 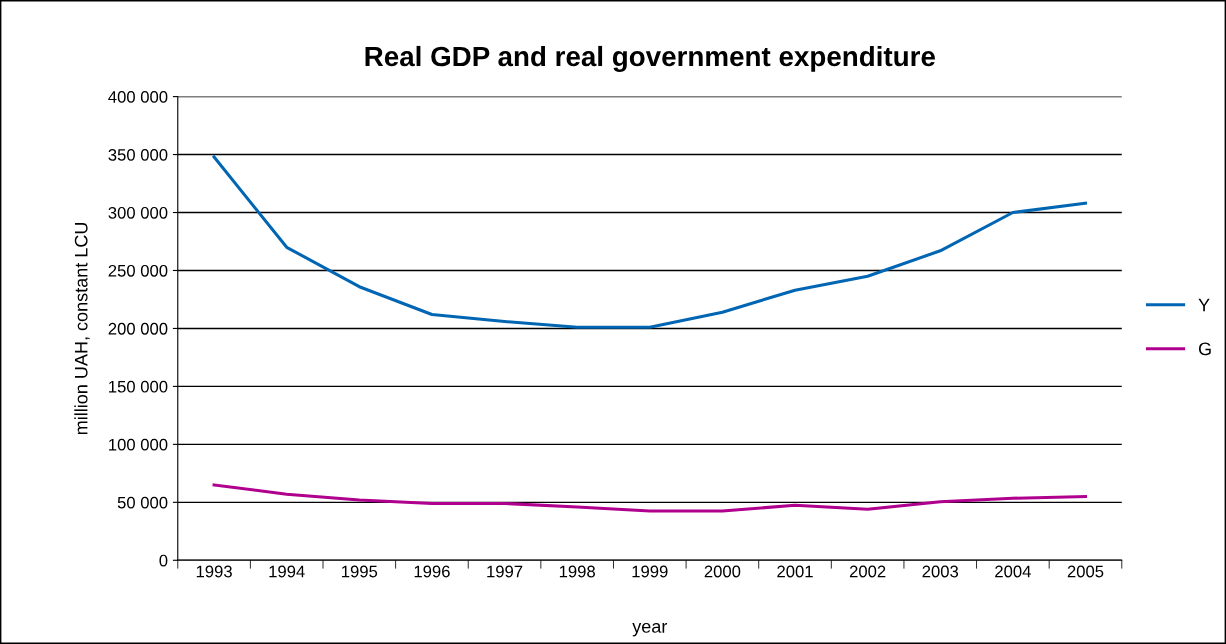 I want to click on line-series, so click(x=650, y=498).